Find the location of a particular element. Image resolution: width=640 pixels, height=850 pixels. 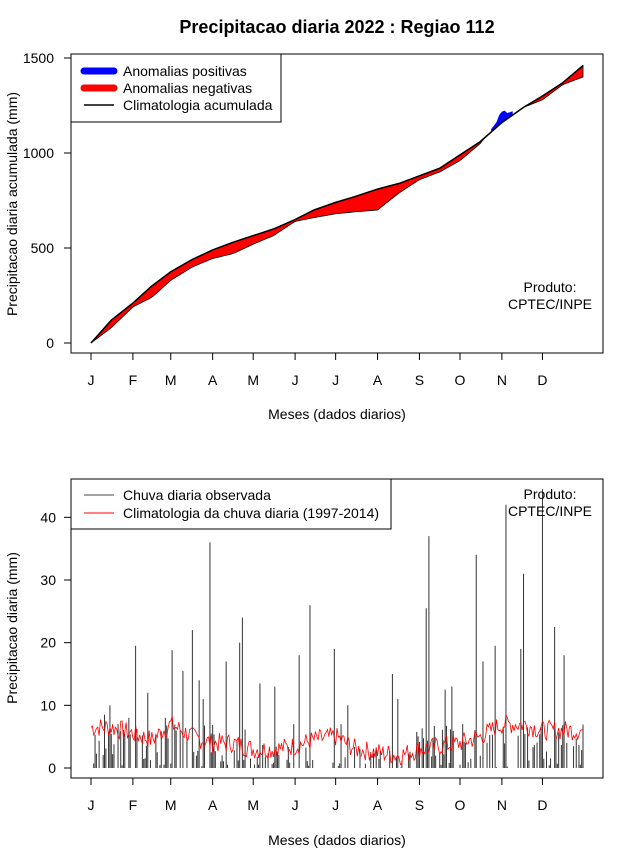

legend-climatology-daily: Climatologia da chuva diaria (1997-2014) is located at coordinates (251, 513).